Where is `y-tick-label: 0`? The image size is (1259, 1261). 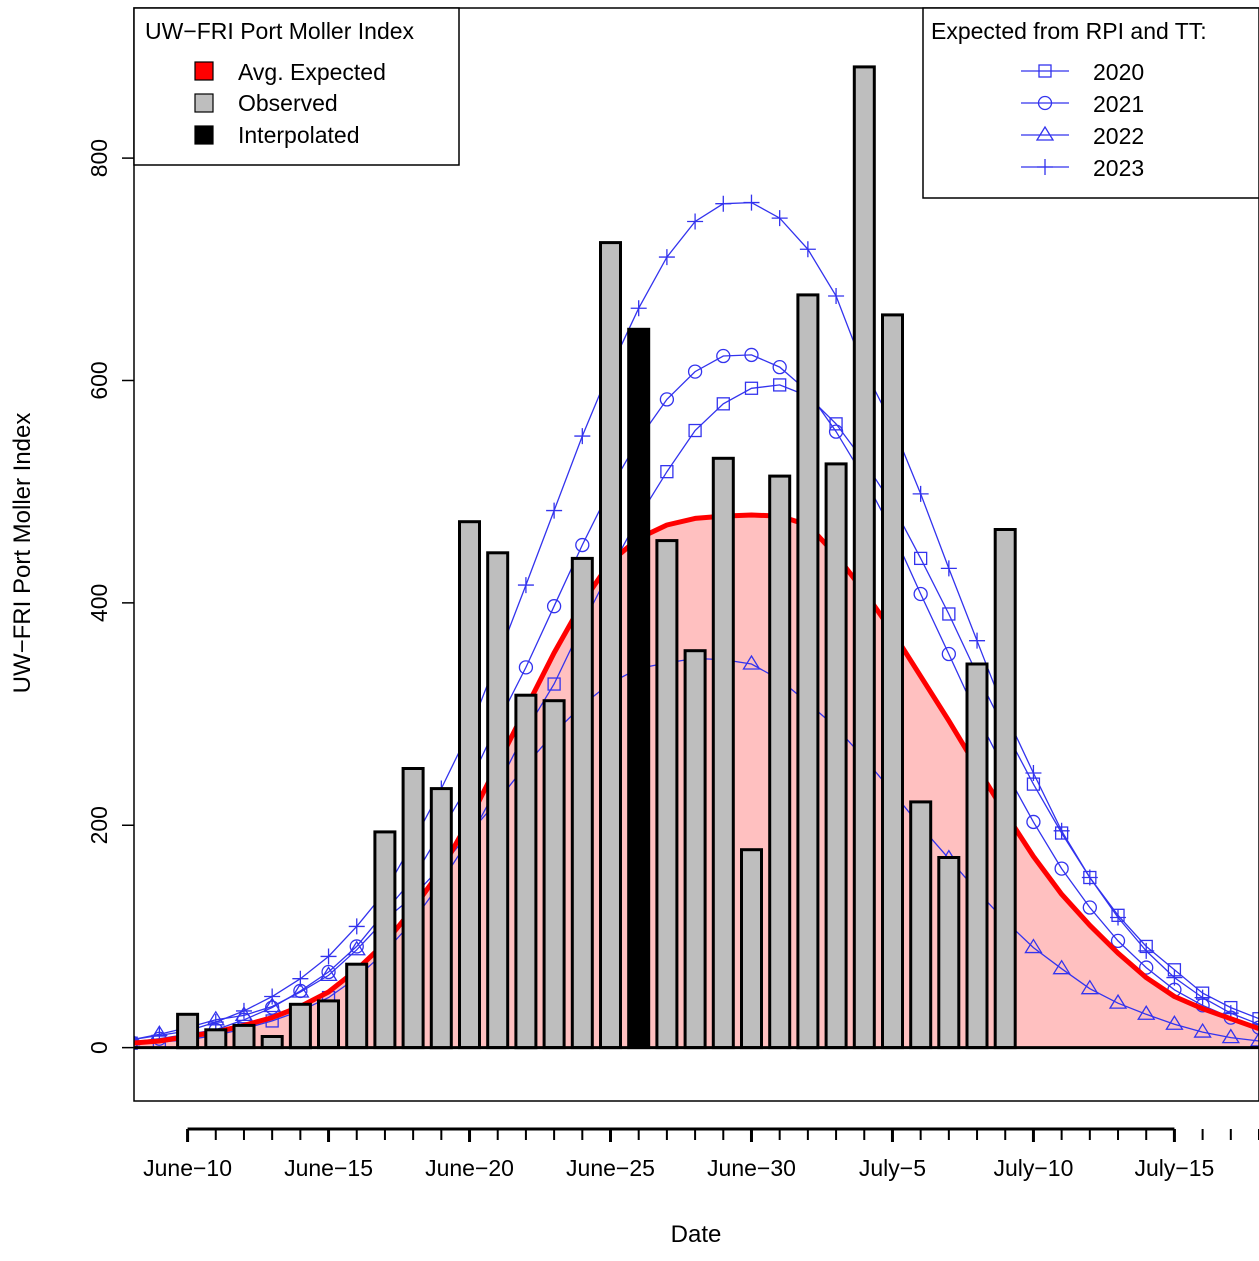 y-tick-label: 0 is located at coordinates (99, 1047).